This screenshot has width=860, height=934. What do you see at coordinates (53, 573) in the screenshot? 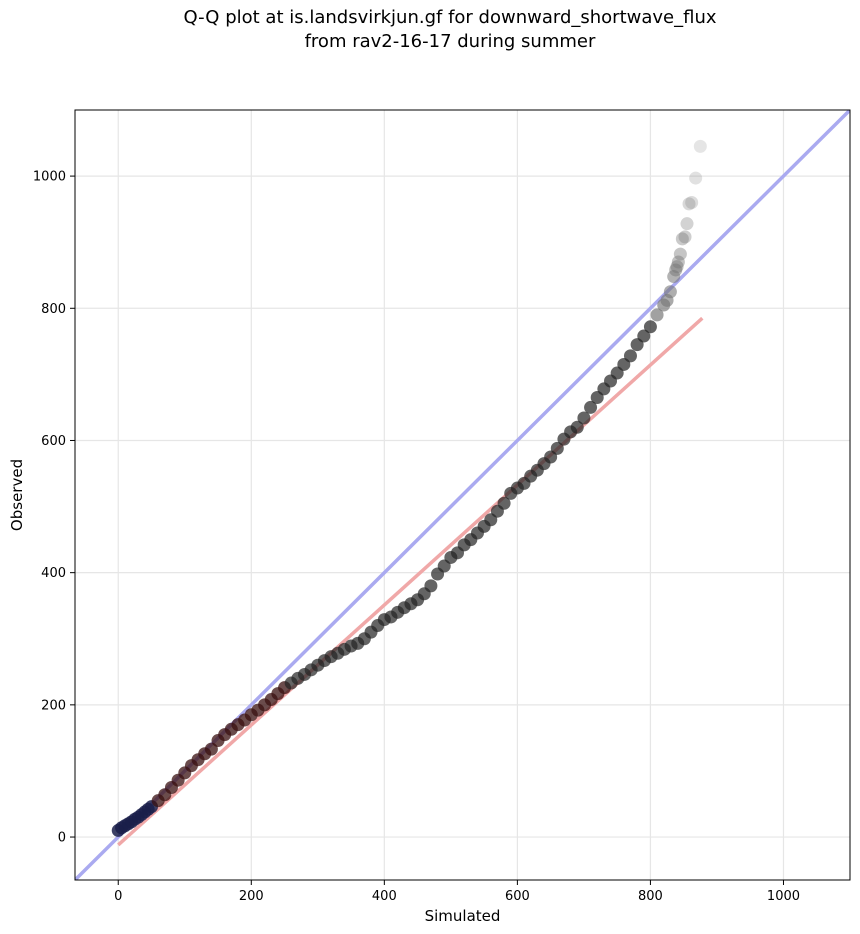
I see `y-tick-label: 400` at bounding box center [53, 573].